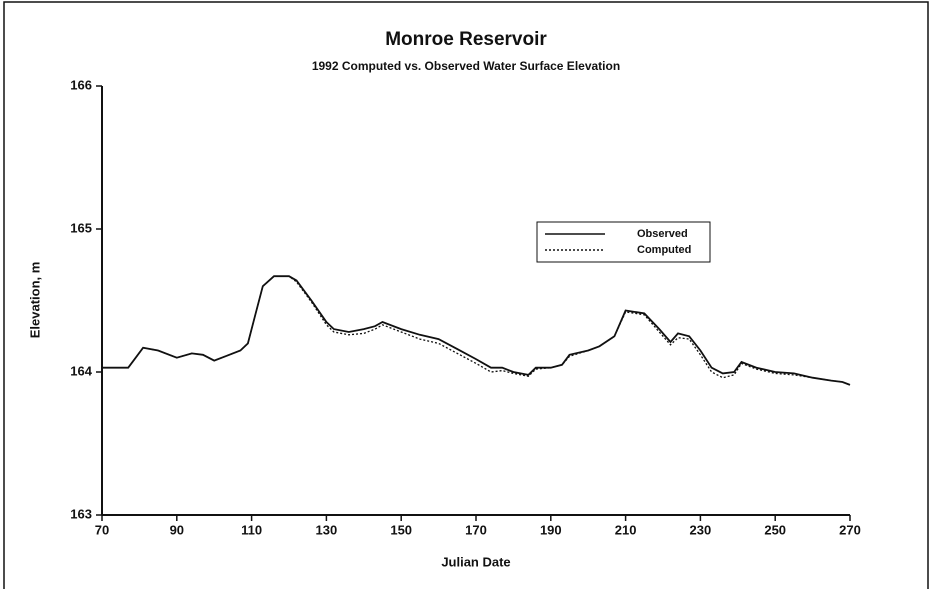 The width and height of the screenshot is (933, 589). What do you see at coordinates (626, 529) in the screenshot?
I see `x-tick-label: 210` at bounding box center [626, 529].